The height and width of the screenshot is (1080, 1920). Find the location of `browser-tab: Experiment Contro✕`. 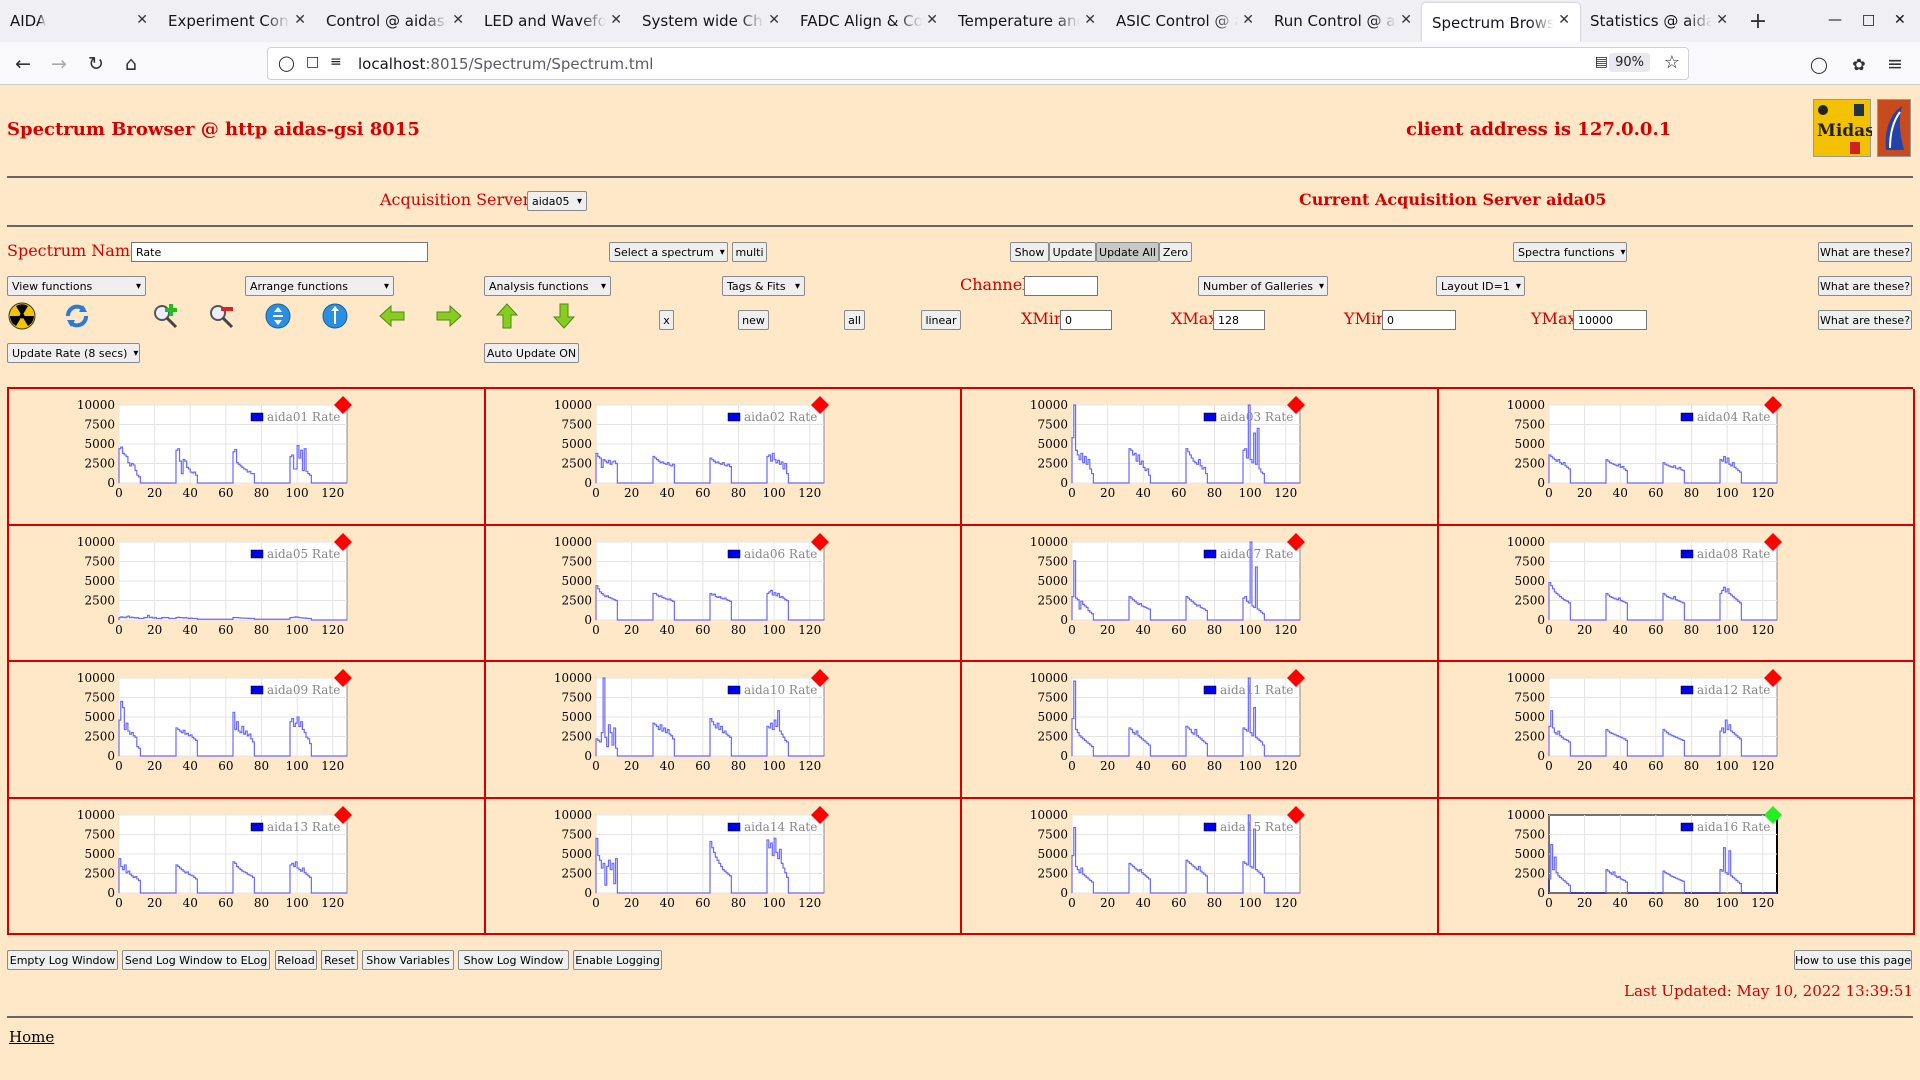

browser-tab: Experiment Contro✕ is located at coordinates (237, 21).